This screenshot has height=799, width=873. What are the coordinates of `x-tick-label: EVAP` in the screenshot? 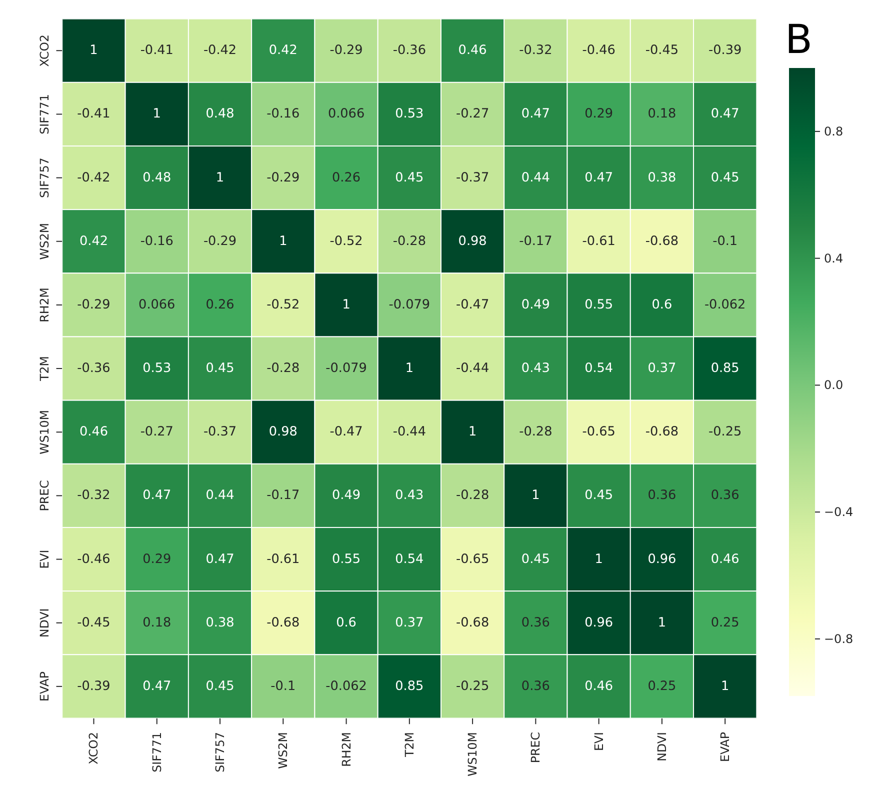 It's located at (725, 747).